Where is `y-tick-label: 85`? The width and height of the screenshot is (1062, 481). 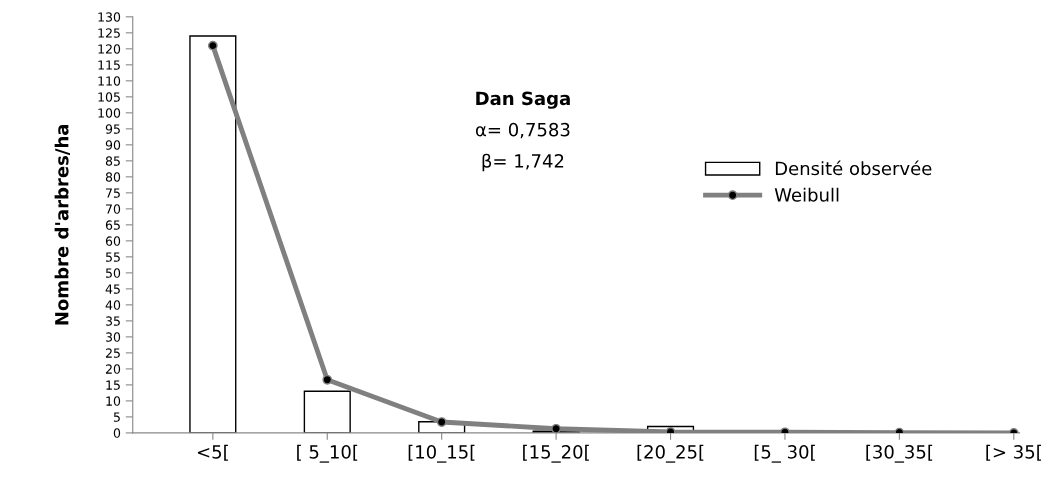
y-tick-label: 85 is located at coordinates (112, 161).